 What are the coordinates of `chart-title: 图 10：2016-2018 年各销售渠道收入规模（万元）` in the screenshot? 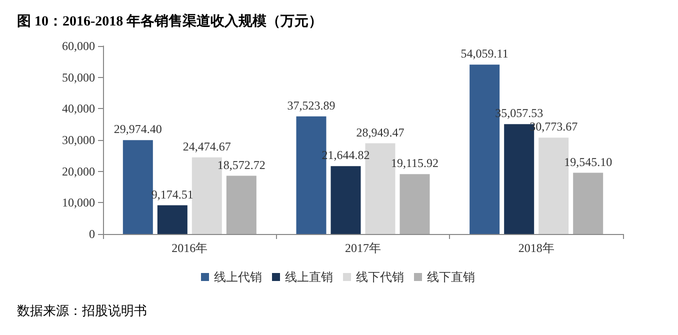 It's located at (170, 21).